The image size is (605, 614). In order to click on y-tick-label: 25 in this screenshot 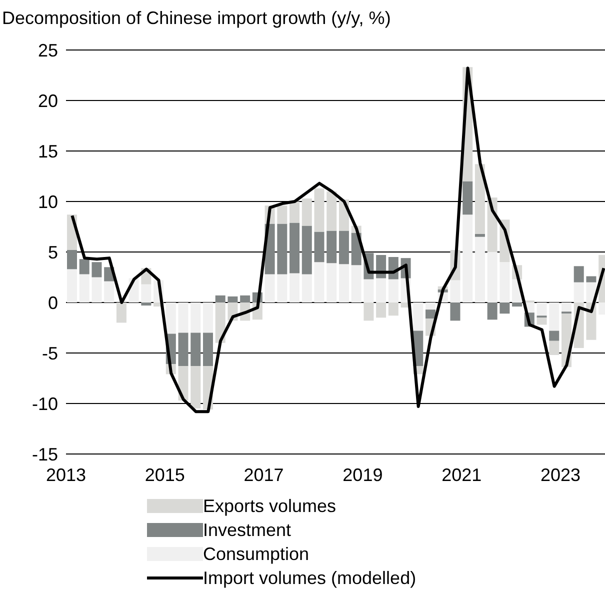, I will do `click(48, 50)`.